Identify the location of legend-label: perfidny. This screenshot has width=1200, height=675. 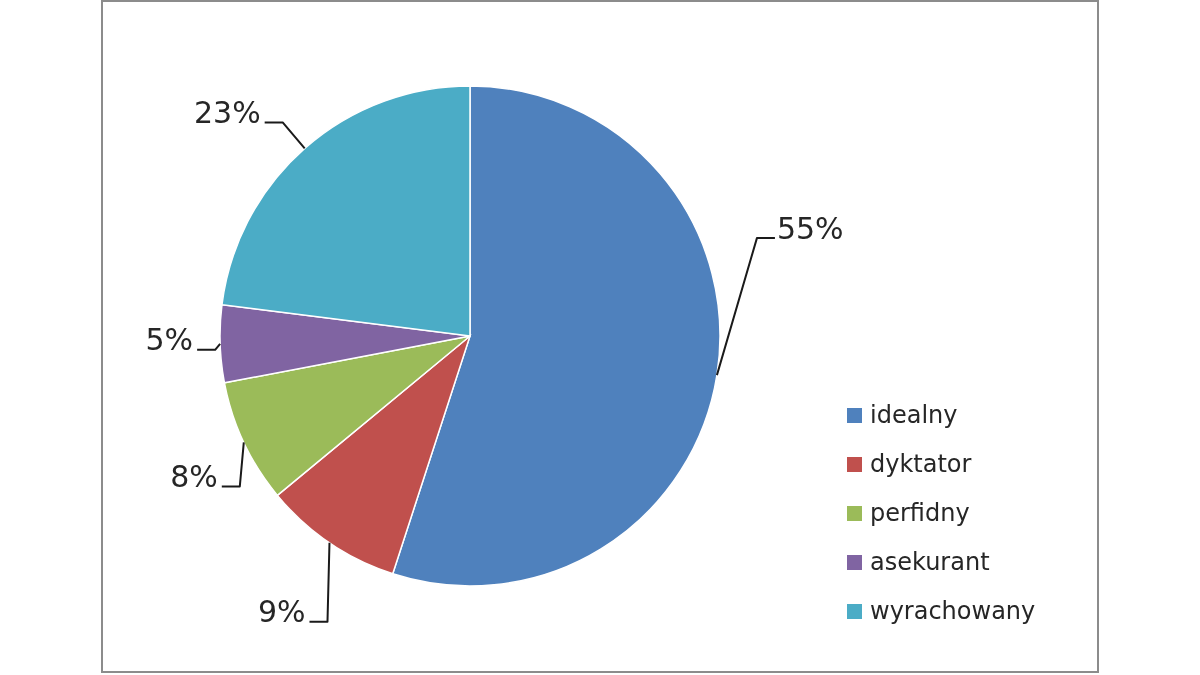
(920, 513).